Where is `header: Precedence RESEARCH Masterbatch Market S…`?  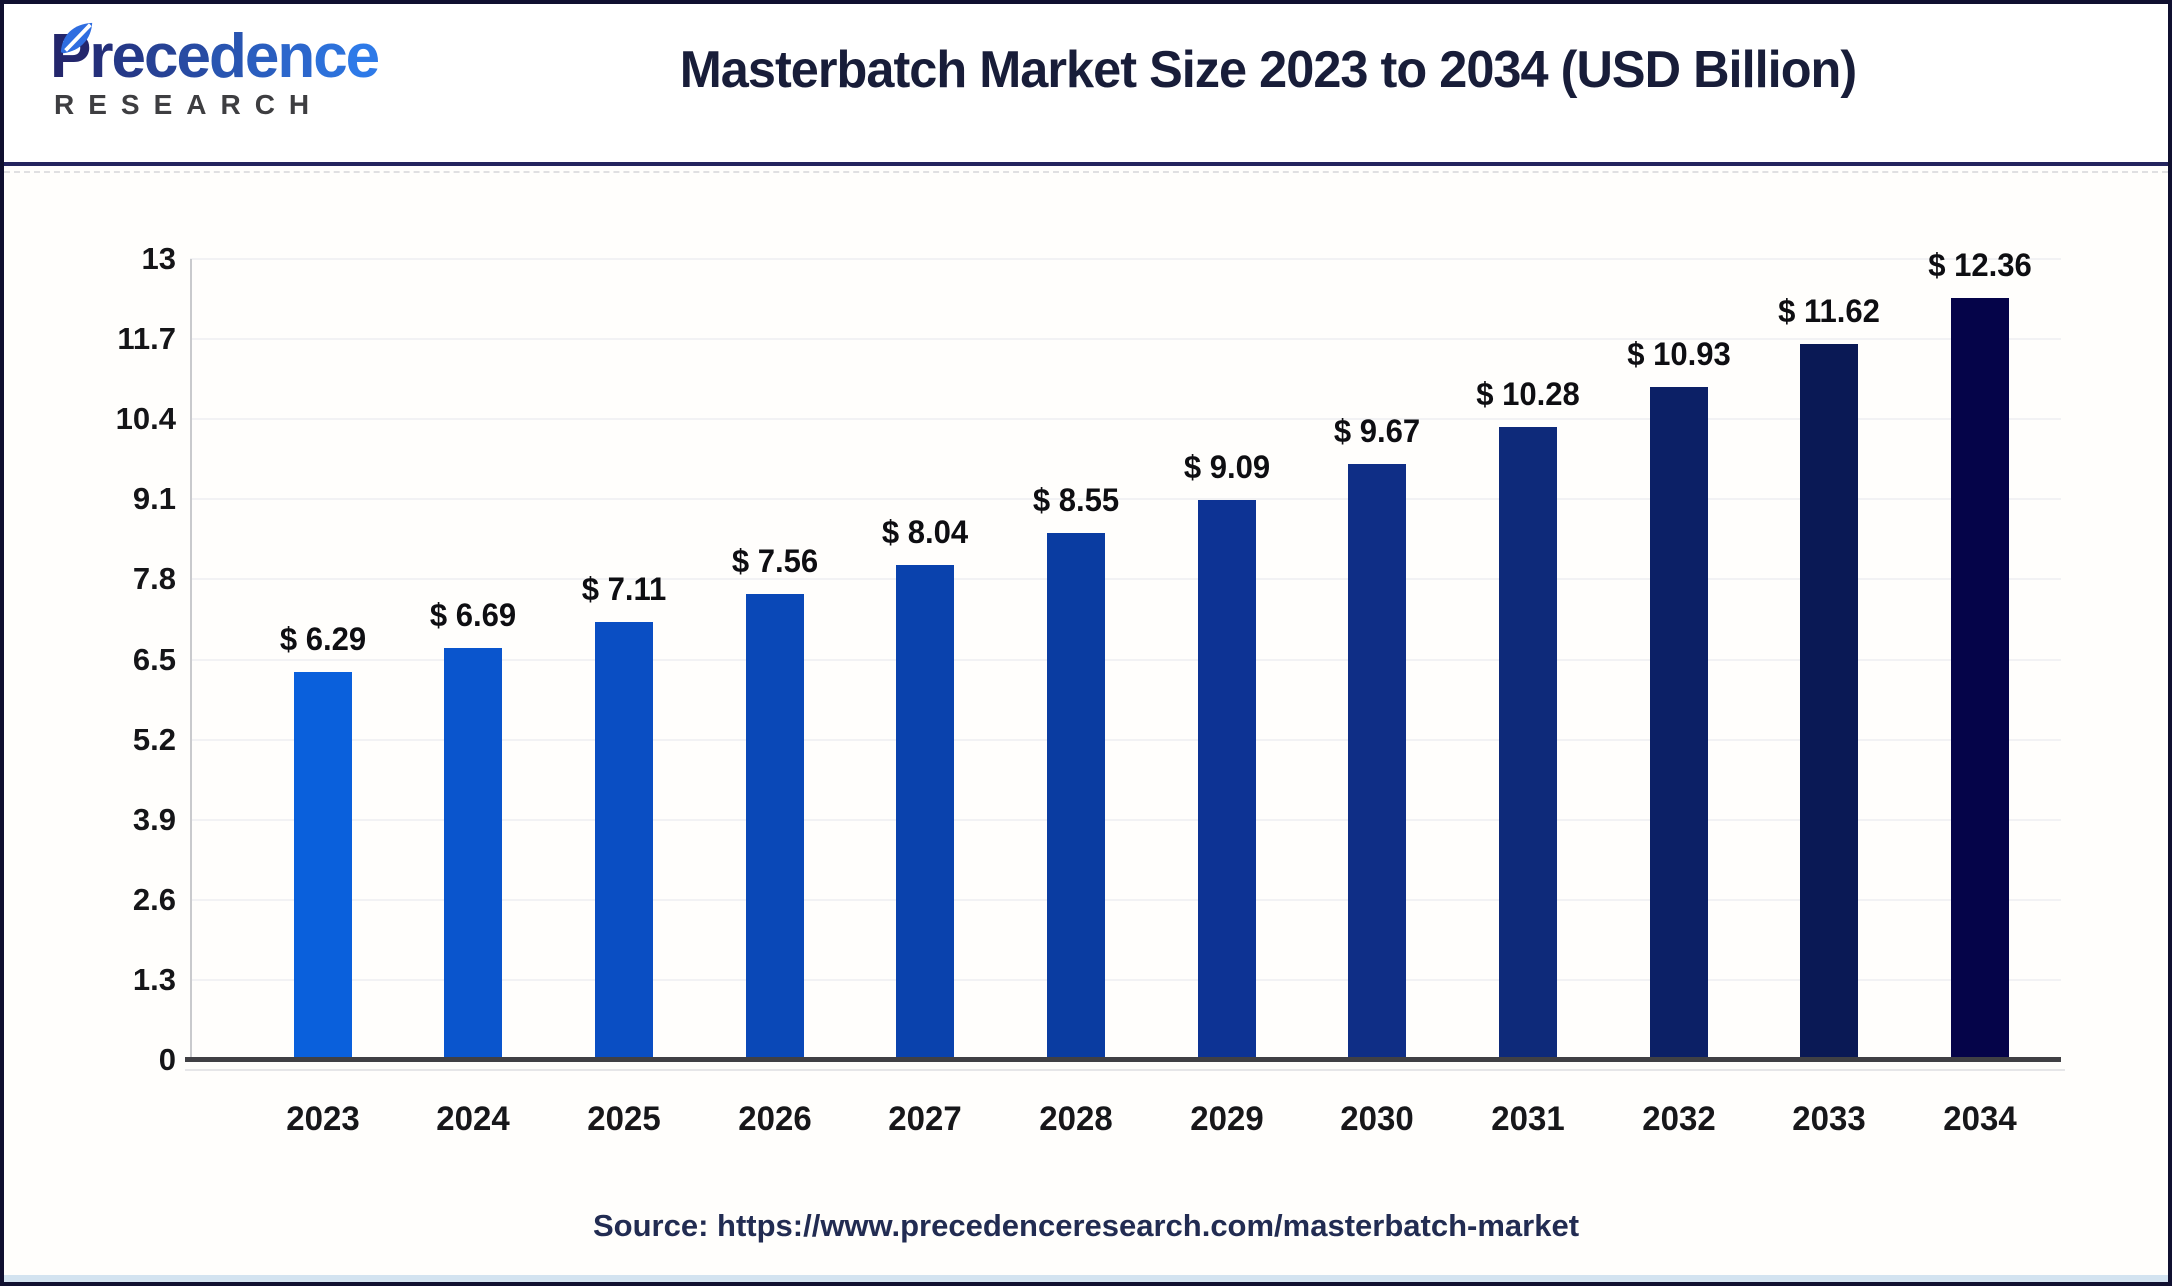 header: Precedence RESEARCH Masterbatch Market S… is located at coordinates (1086, 83).